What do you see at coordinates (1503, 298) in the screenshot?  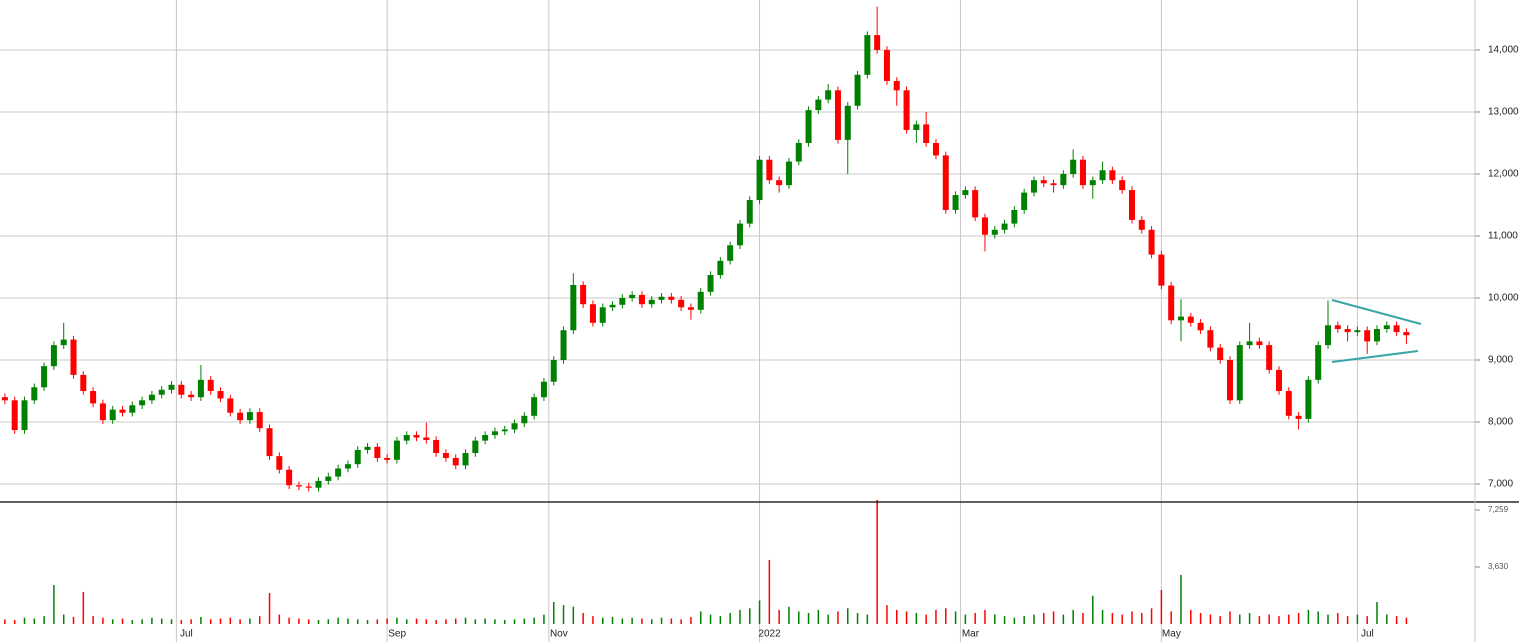 I see `y-tick-label: 10,000` at bounding box center [1503, 298].